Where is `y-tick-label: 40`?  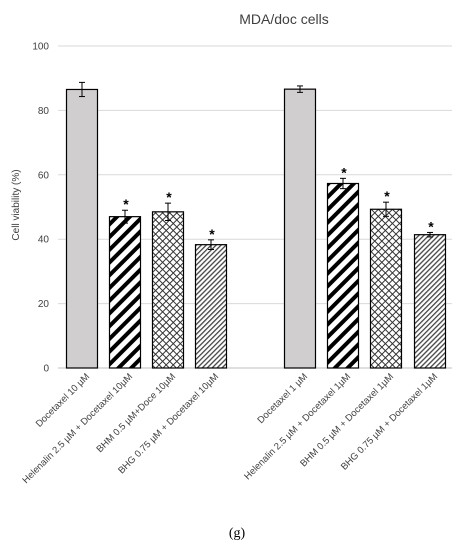
y-tick-label: 40 is located at coordinates (44, 240).